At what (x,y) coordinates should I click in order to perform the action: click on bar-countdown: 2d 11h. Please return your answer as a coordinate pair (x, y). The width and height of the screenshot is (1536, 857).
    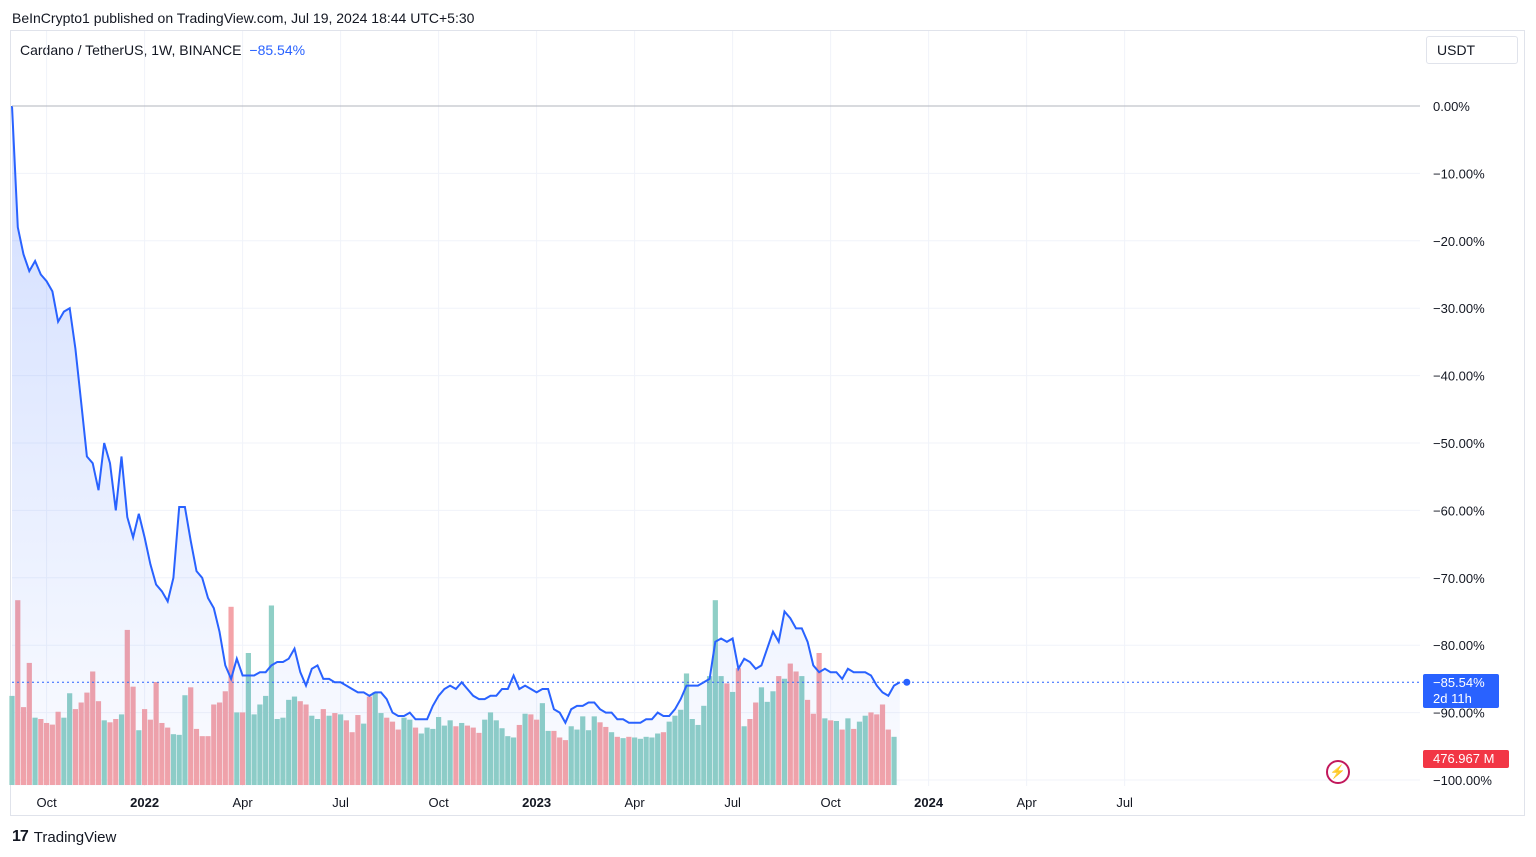
    Looking at the image, I should click on (1452, 698).